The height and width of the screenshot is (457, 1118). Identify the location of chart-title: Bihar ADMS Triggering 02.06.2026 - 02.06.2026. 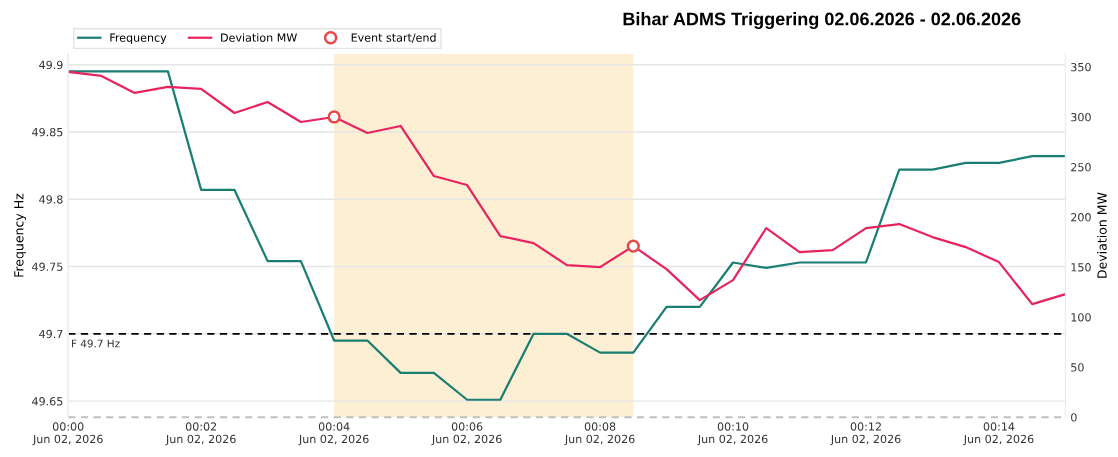
(822, 21).